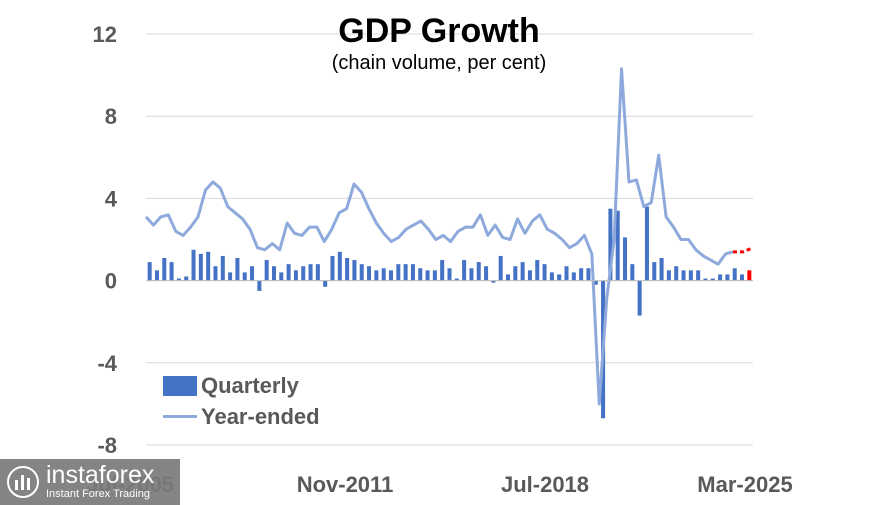  Describe the element at coordinates (439, 63) in the screenshot. I see `chart-subtitle: (chain volume, per cent)` at that location.